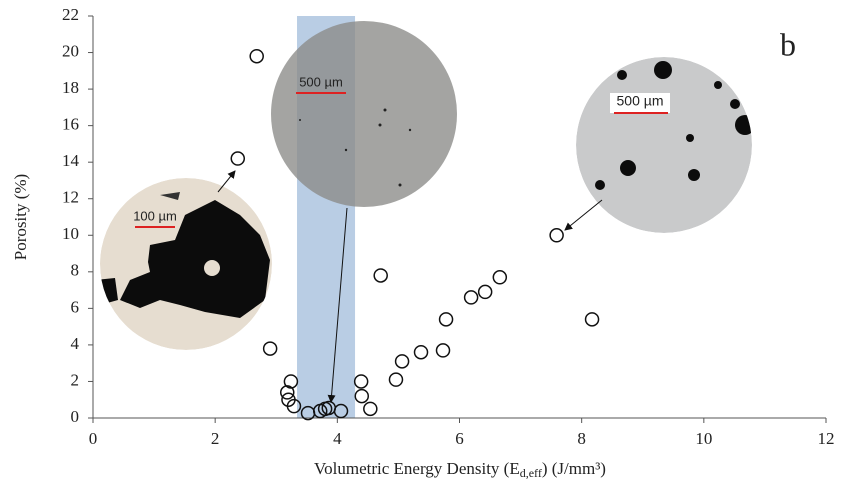 The width and height of the screenshot is (859, 490). Describe the element at coordinates (531, 473) in the screenshot. I see `x-axis-label-sub: d,eff` at that location.